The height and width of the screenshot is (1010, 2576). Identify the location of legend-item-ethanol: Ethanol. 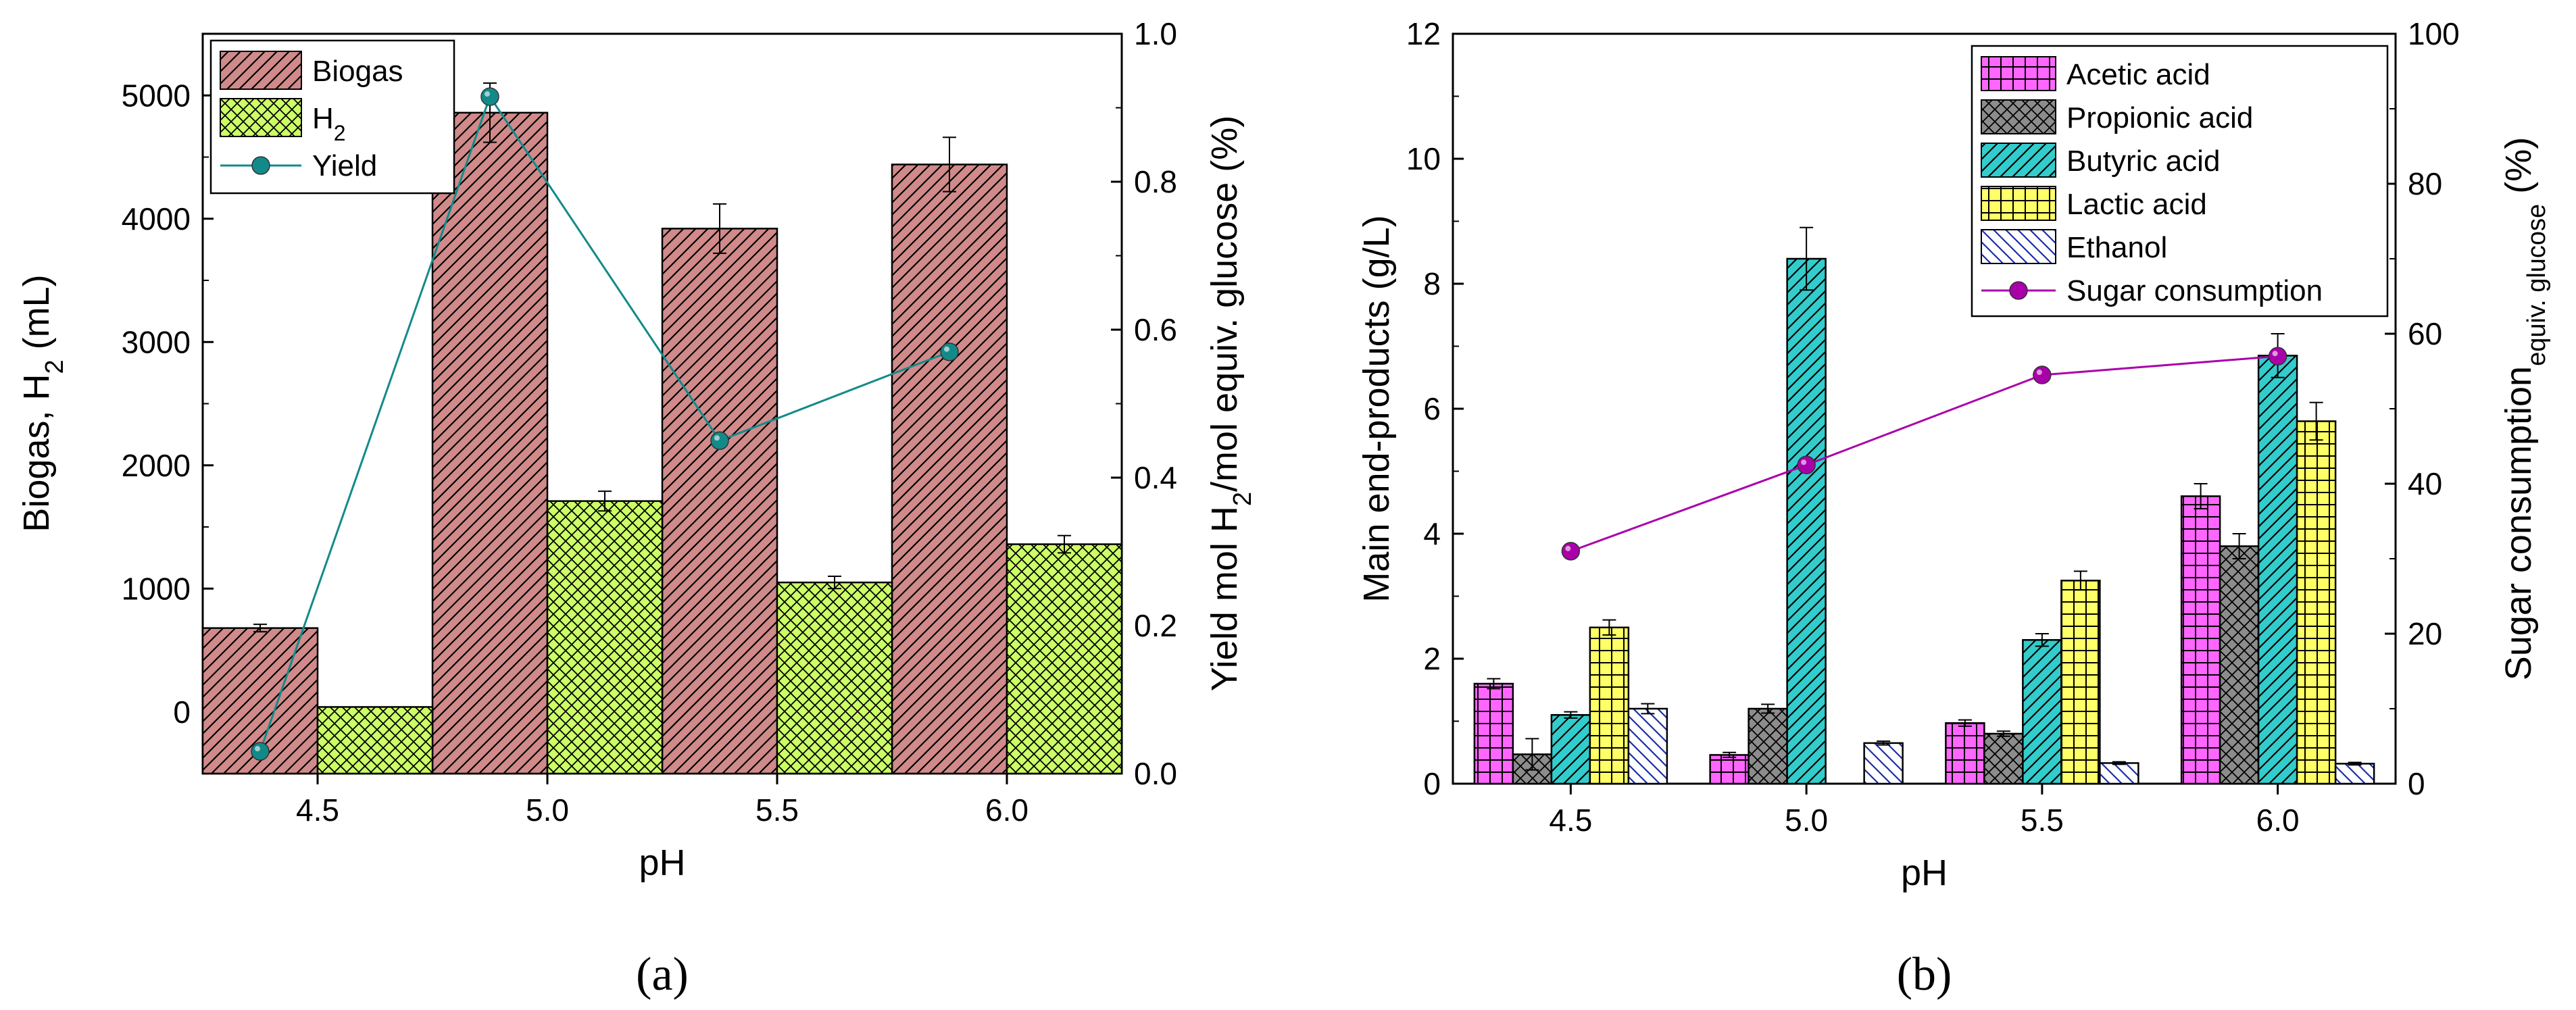
(2074, 246).